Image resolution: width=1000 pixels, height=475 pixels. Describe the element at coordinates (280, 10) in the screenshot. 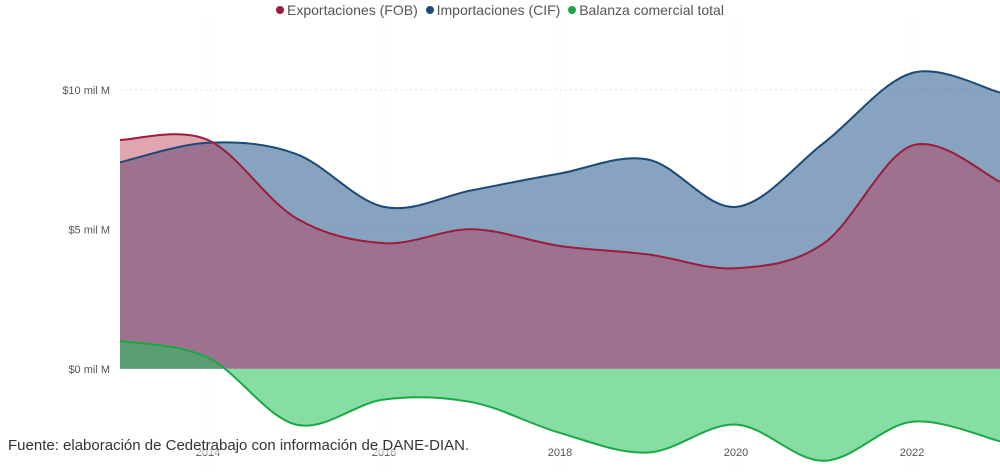

I see `exports-dot-icon` at that location.